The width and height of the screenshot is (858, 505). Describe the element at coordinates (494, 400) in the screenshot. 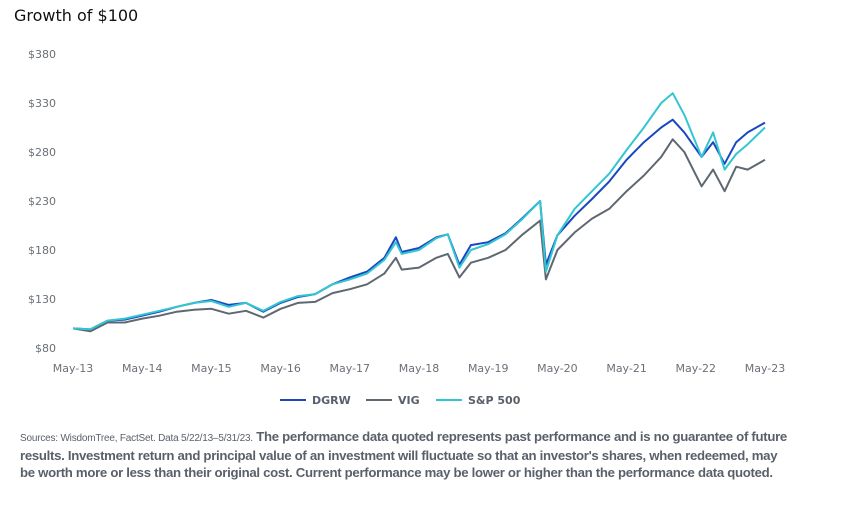

I see `legend-label: S&P 500` at that location.